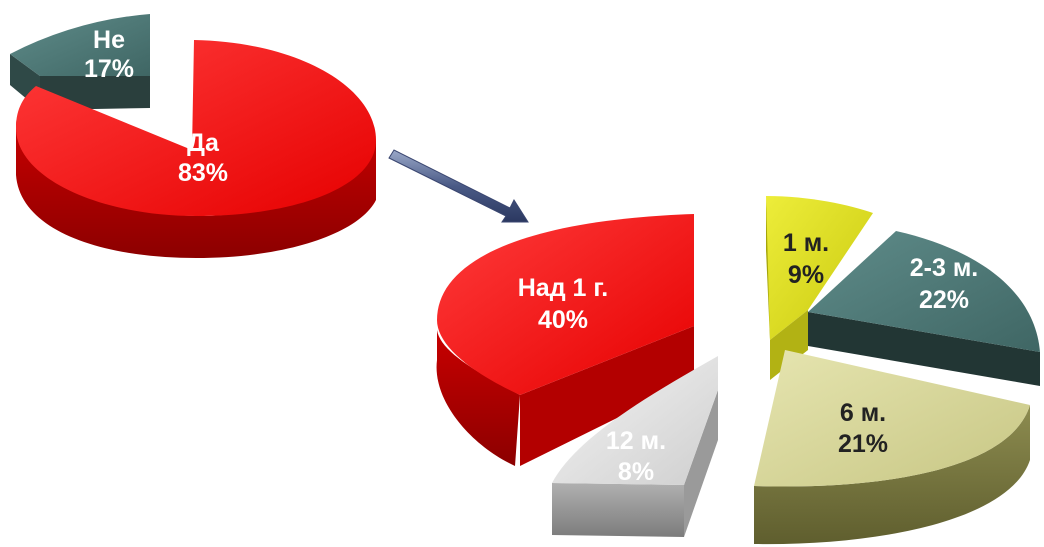 Image resolution: width=1044 pixels, height=547 pixels. Describe the element at coordinates (636, 441) in the screenshot. I see `pie2-label-12m-category: 12 м.` at that location.